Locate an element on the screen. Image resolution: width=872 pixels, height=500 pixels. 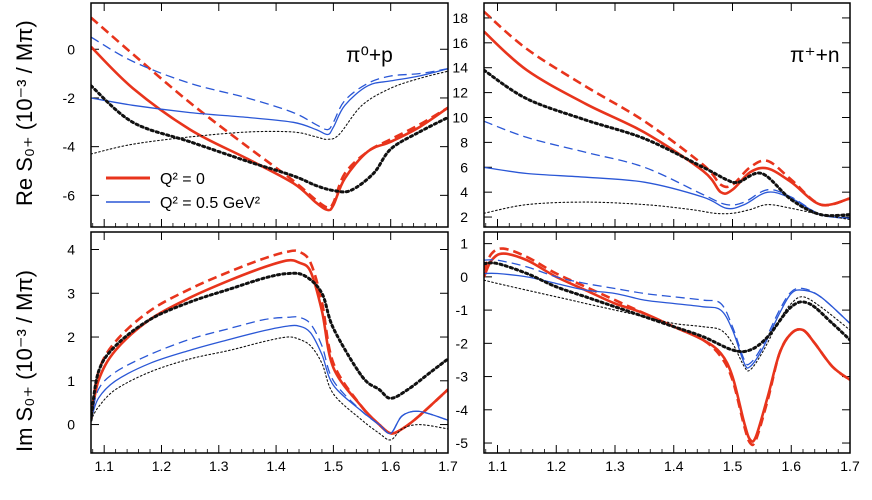
y-axis-label-top: Re S₀₊ (10⁻³ / Mπ) is located at coordinates (24, 113).